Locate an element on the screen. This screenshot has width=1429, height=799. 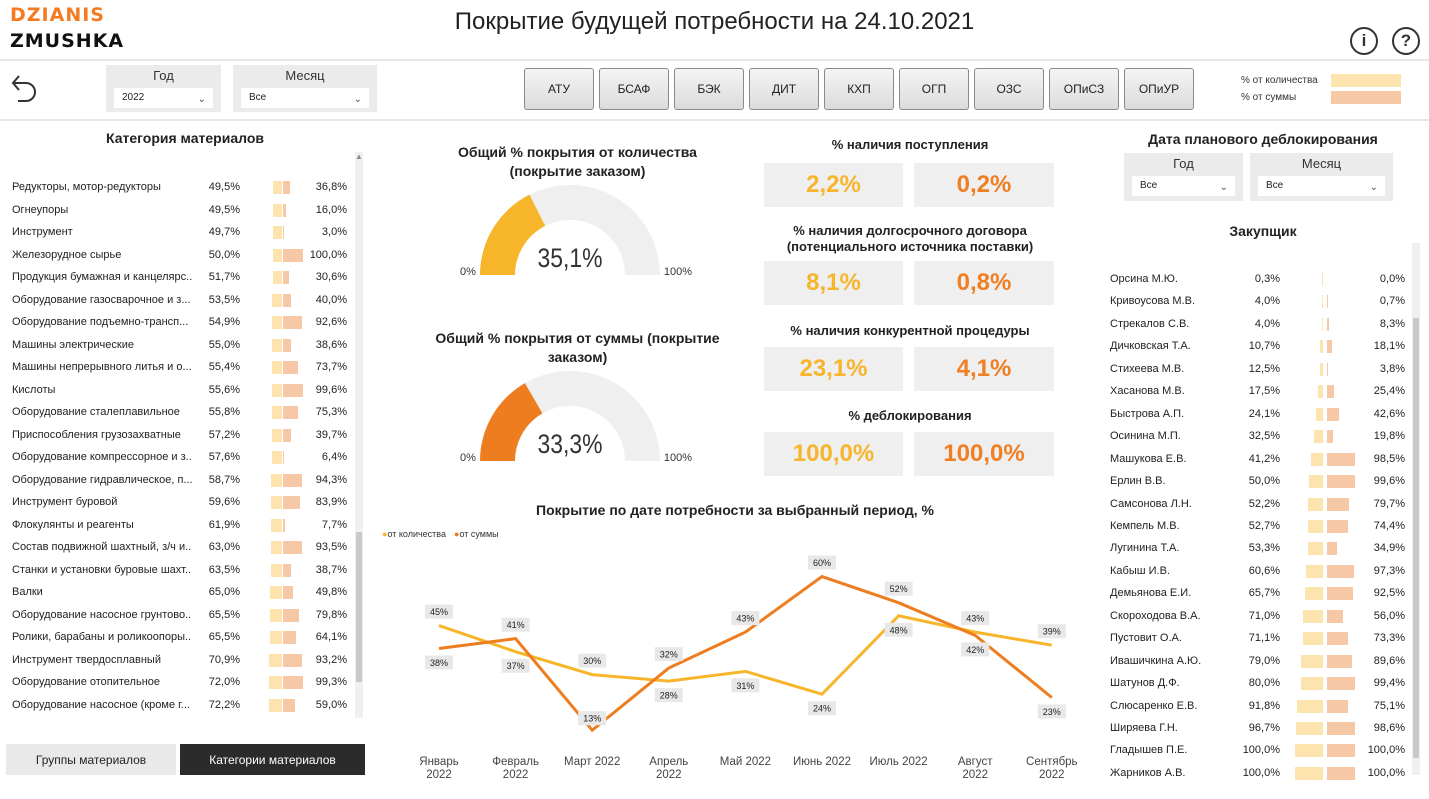
buyers-row-sum-pct: 92,5% is located at coordinates (1389, 593).